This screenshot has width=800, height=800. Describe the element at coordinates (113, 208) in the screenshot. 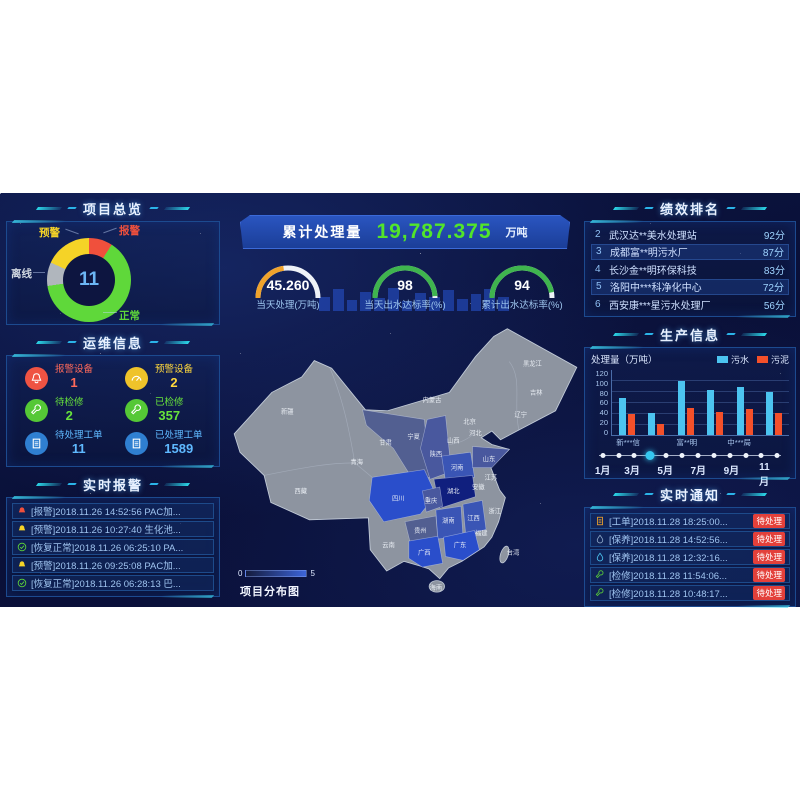

I see `section-title-overview: 项目总览` at that location.